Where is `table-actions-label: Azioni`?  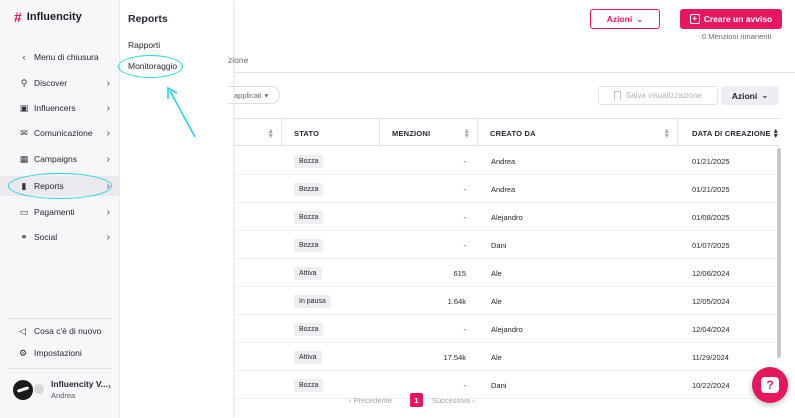 table-actions-label: Azioni is located at coordinates (744, 95).